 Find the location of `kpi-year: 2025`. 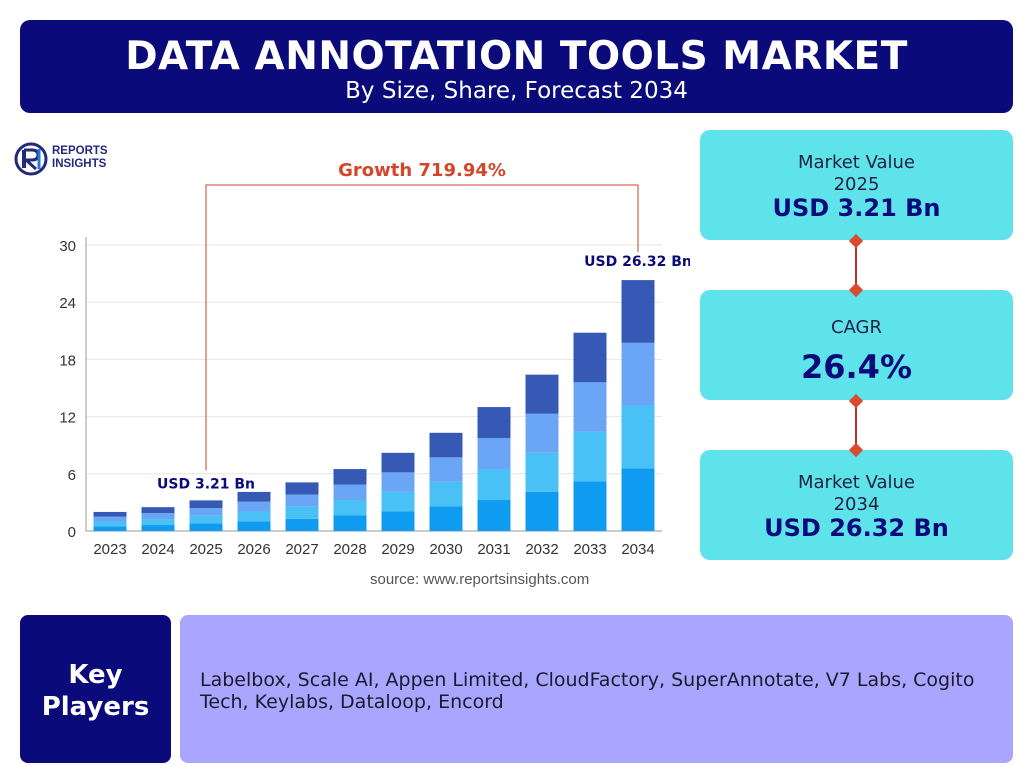

kpi-year: 2025 is located at coordinates (856, 184).